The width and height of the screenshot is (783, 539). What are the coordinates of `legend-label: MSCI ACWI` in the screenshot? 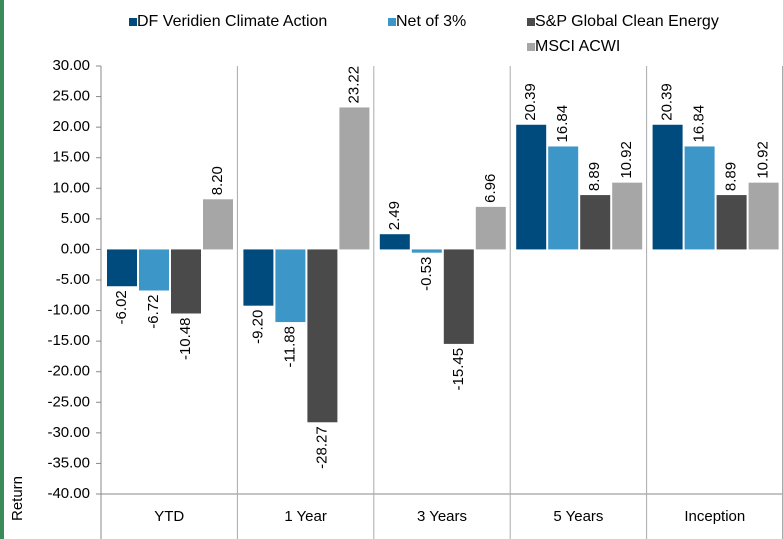 It's located at (577, 46).